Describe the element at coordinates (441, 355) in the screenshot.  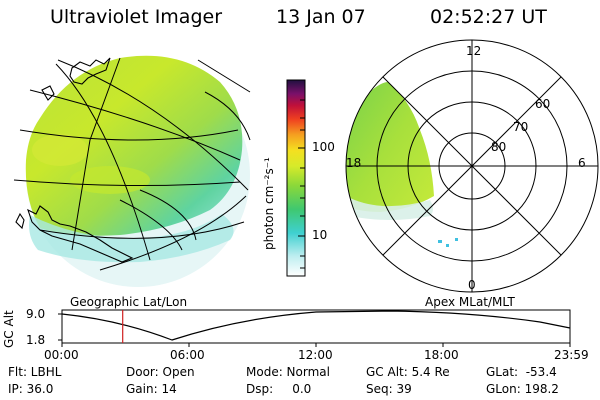
I see `timeline-xtick-label: 18:00` at that location.